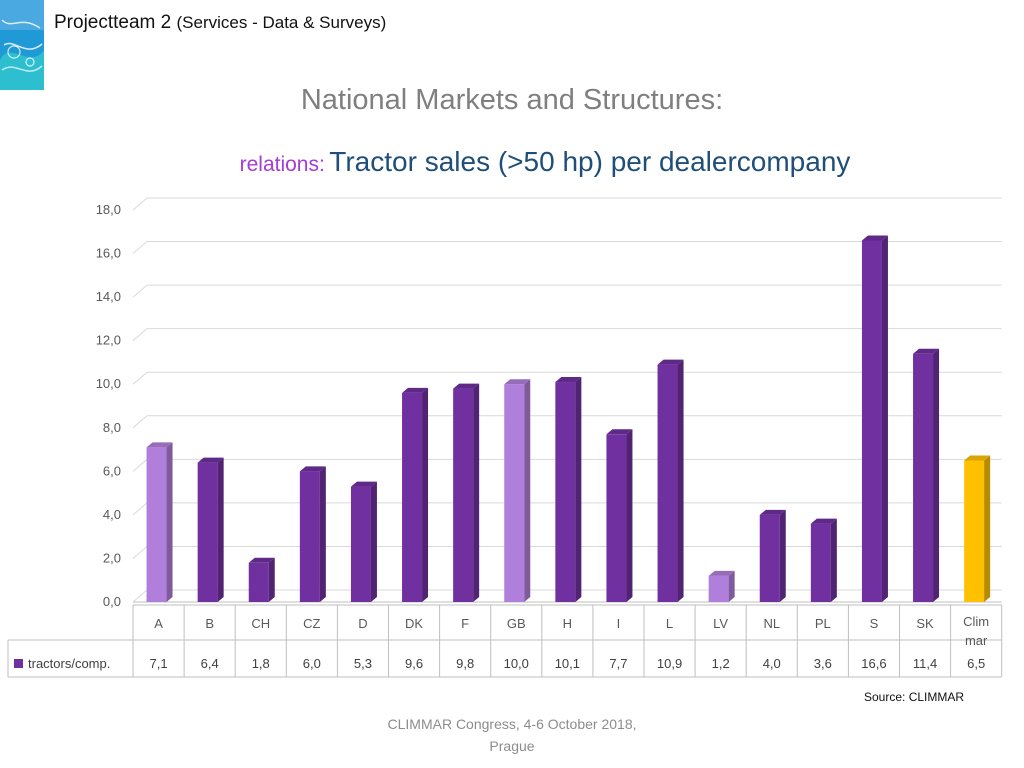 This screenshot has height=768, width=1024. What do you see at coordinates (465, 623) in the screenshot?
I see `x-tick-label: F` at bounding box center [465, 623].